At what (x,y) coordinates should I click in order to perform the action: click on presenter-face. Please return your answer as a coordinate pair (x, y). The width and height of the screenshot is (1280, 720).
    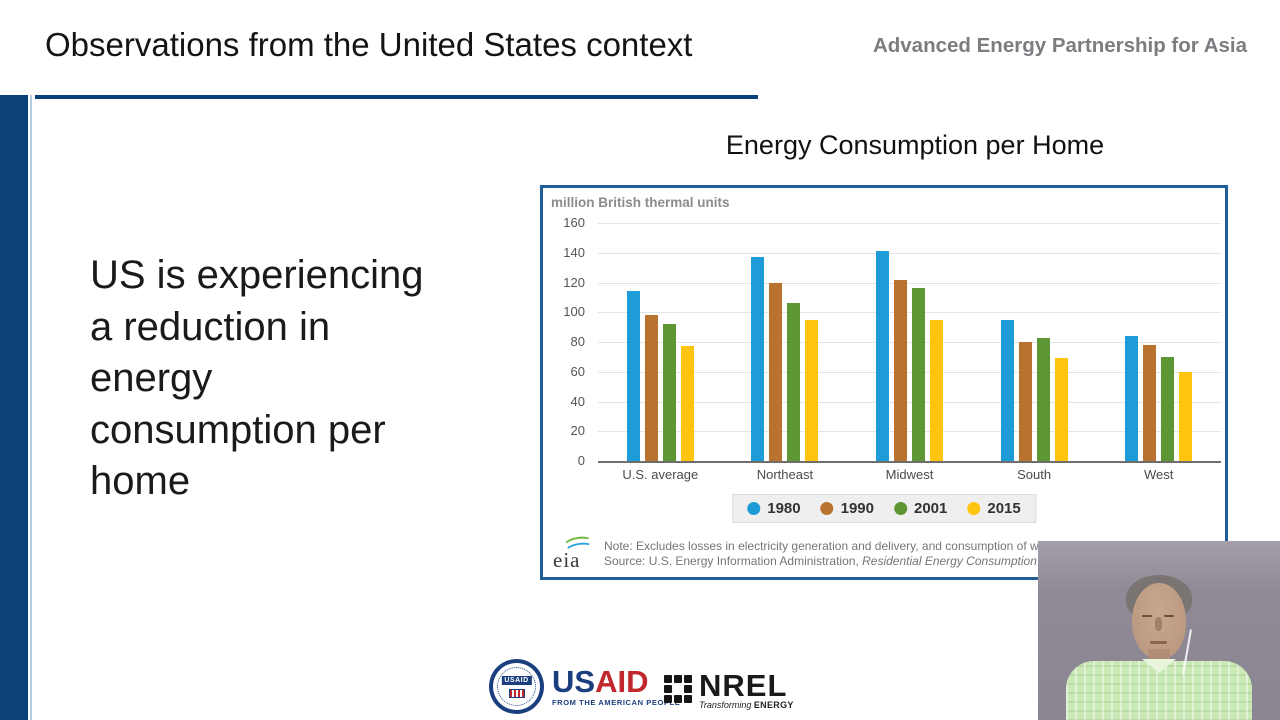
    Looking at the image, I should click on (1159, 621).